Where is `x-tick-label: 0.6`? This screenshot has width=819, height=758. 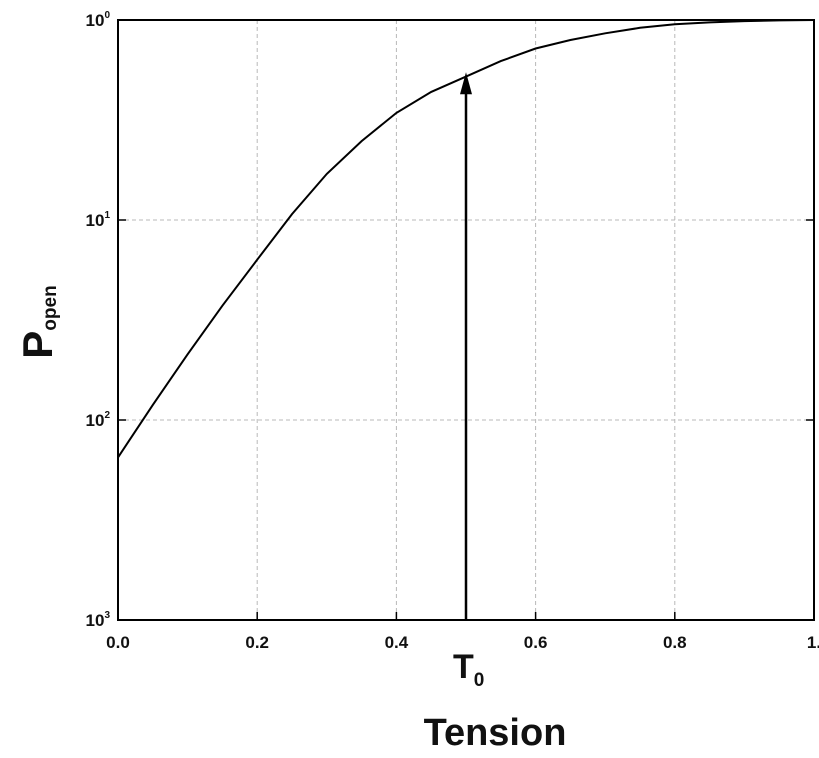
x-tick-label: 0.6 is located at coordinates (536, 642).